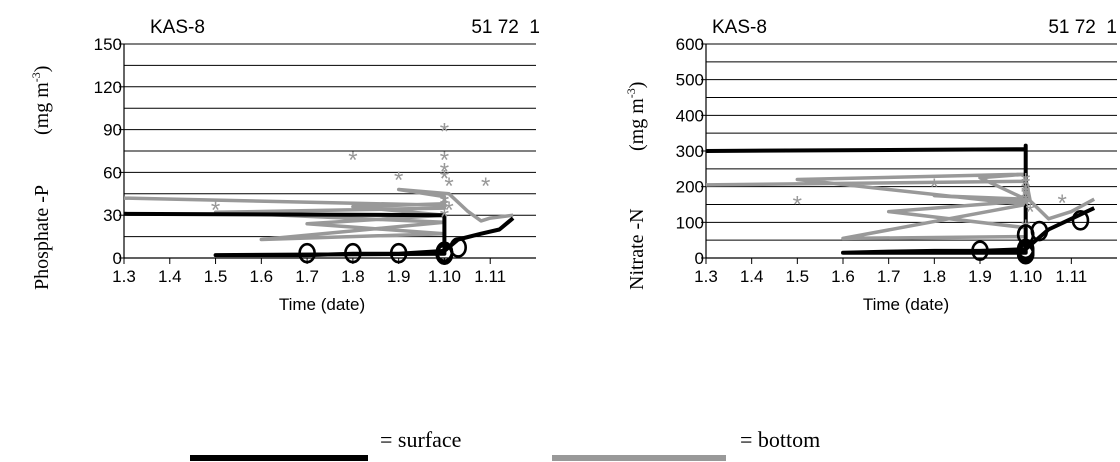  I want to click on y-axis, so click(122, 151).